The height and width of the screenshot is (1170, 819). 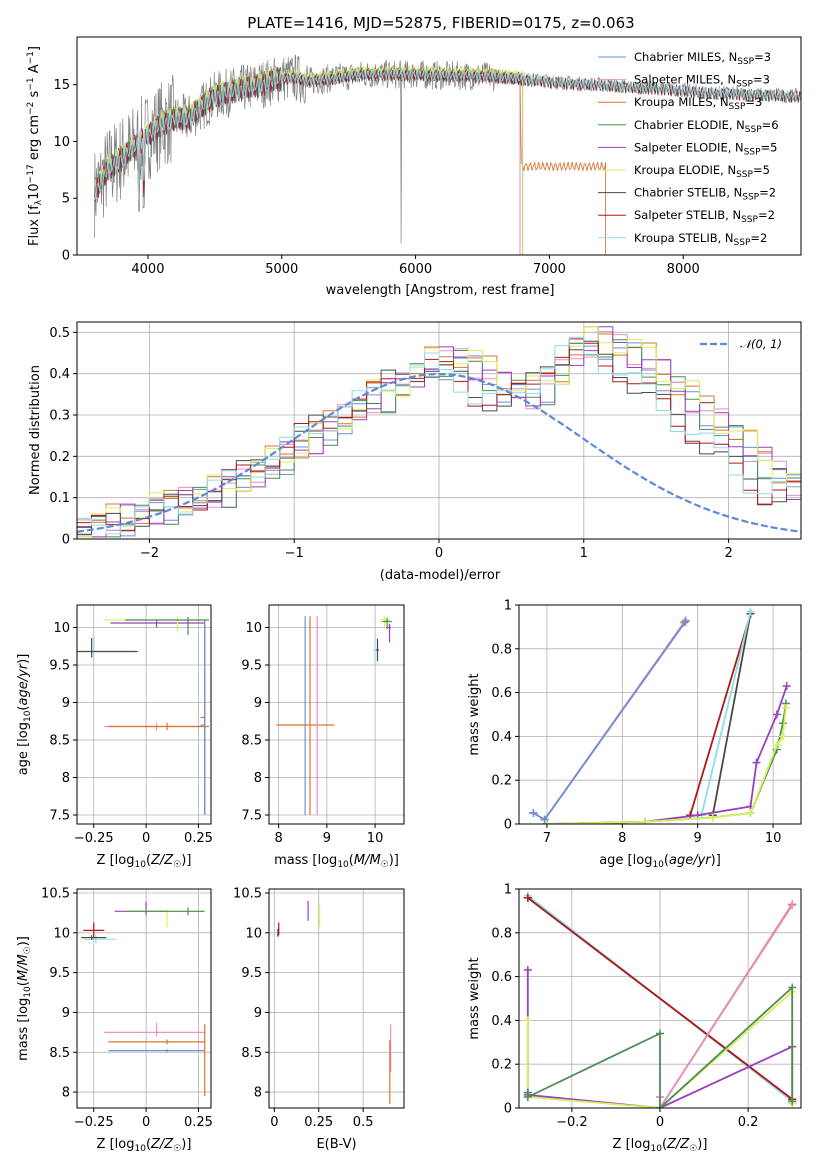 I want to click on age-vs-Z-ytick-label: 9, so click(x=66, y=703).